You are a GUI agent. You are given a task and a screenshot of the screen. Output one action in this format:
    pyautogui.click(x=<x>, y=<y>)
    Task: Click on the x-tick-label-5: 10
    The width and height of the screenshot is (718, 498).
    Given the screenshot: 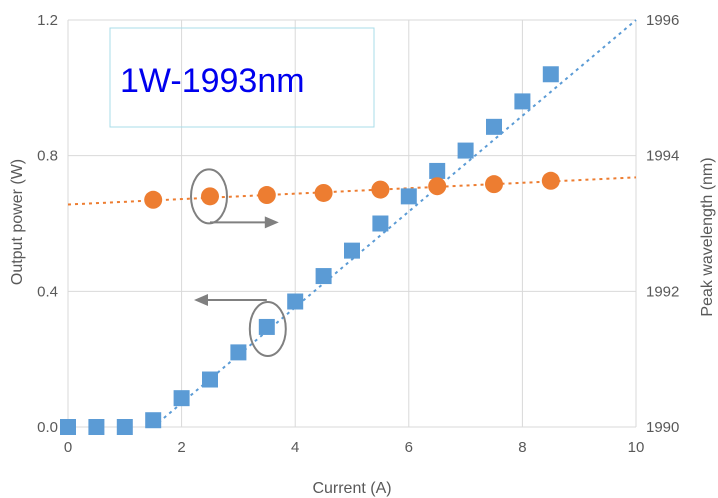 What is the action you would take?
    pyautogui.click(x=636, y=447)
    